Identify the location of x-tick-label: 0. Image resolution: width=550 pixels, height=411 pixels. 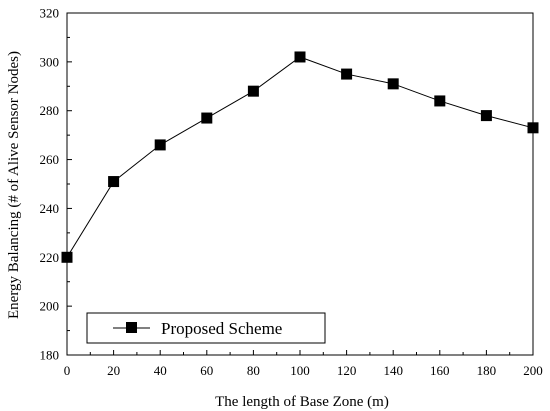
(67, 370).